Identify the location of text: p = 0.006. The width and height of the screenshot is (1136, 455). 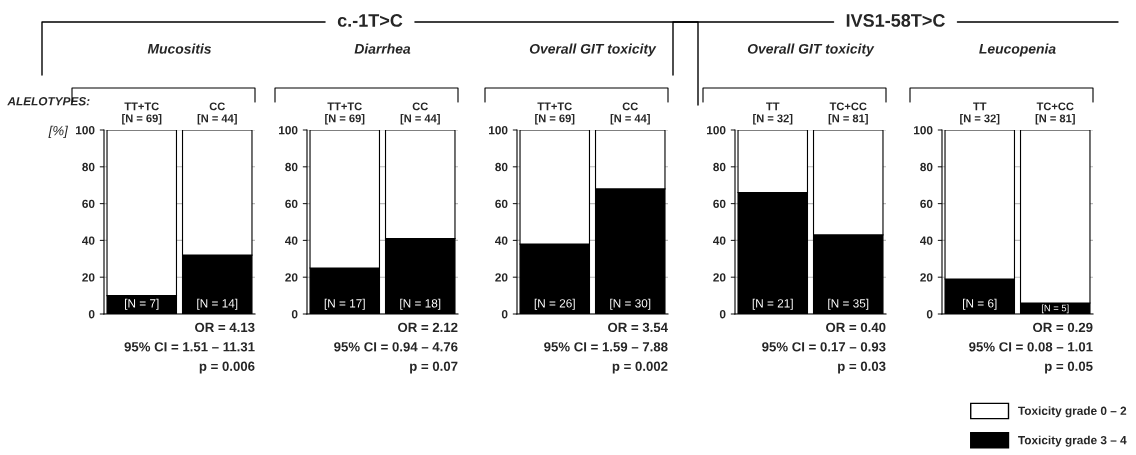
(227, 367).